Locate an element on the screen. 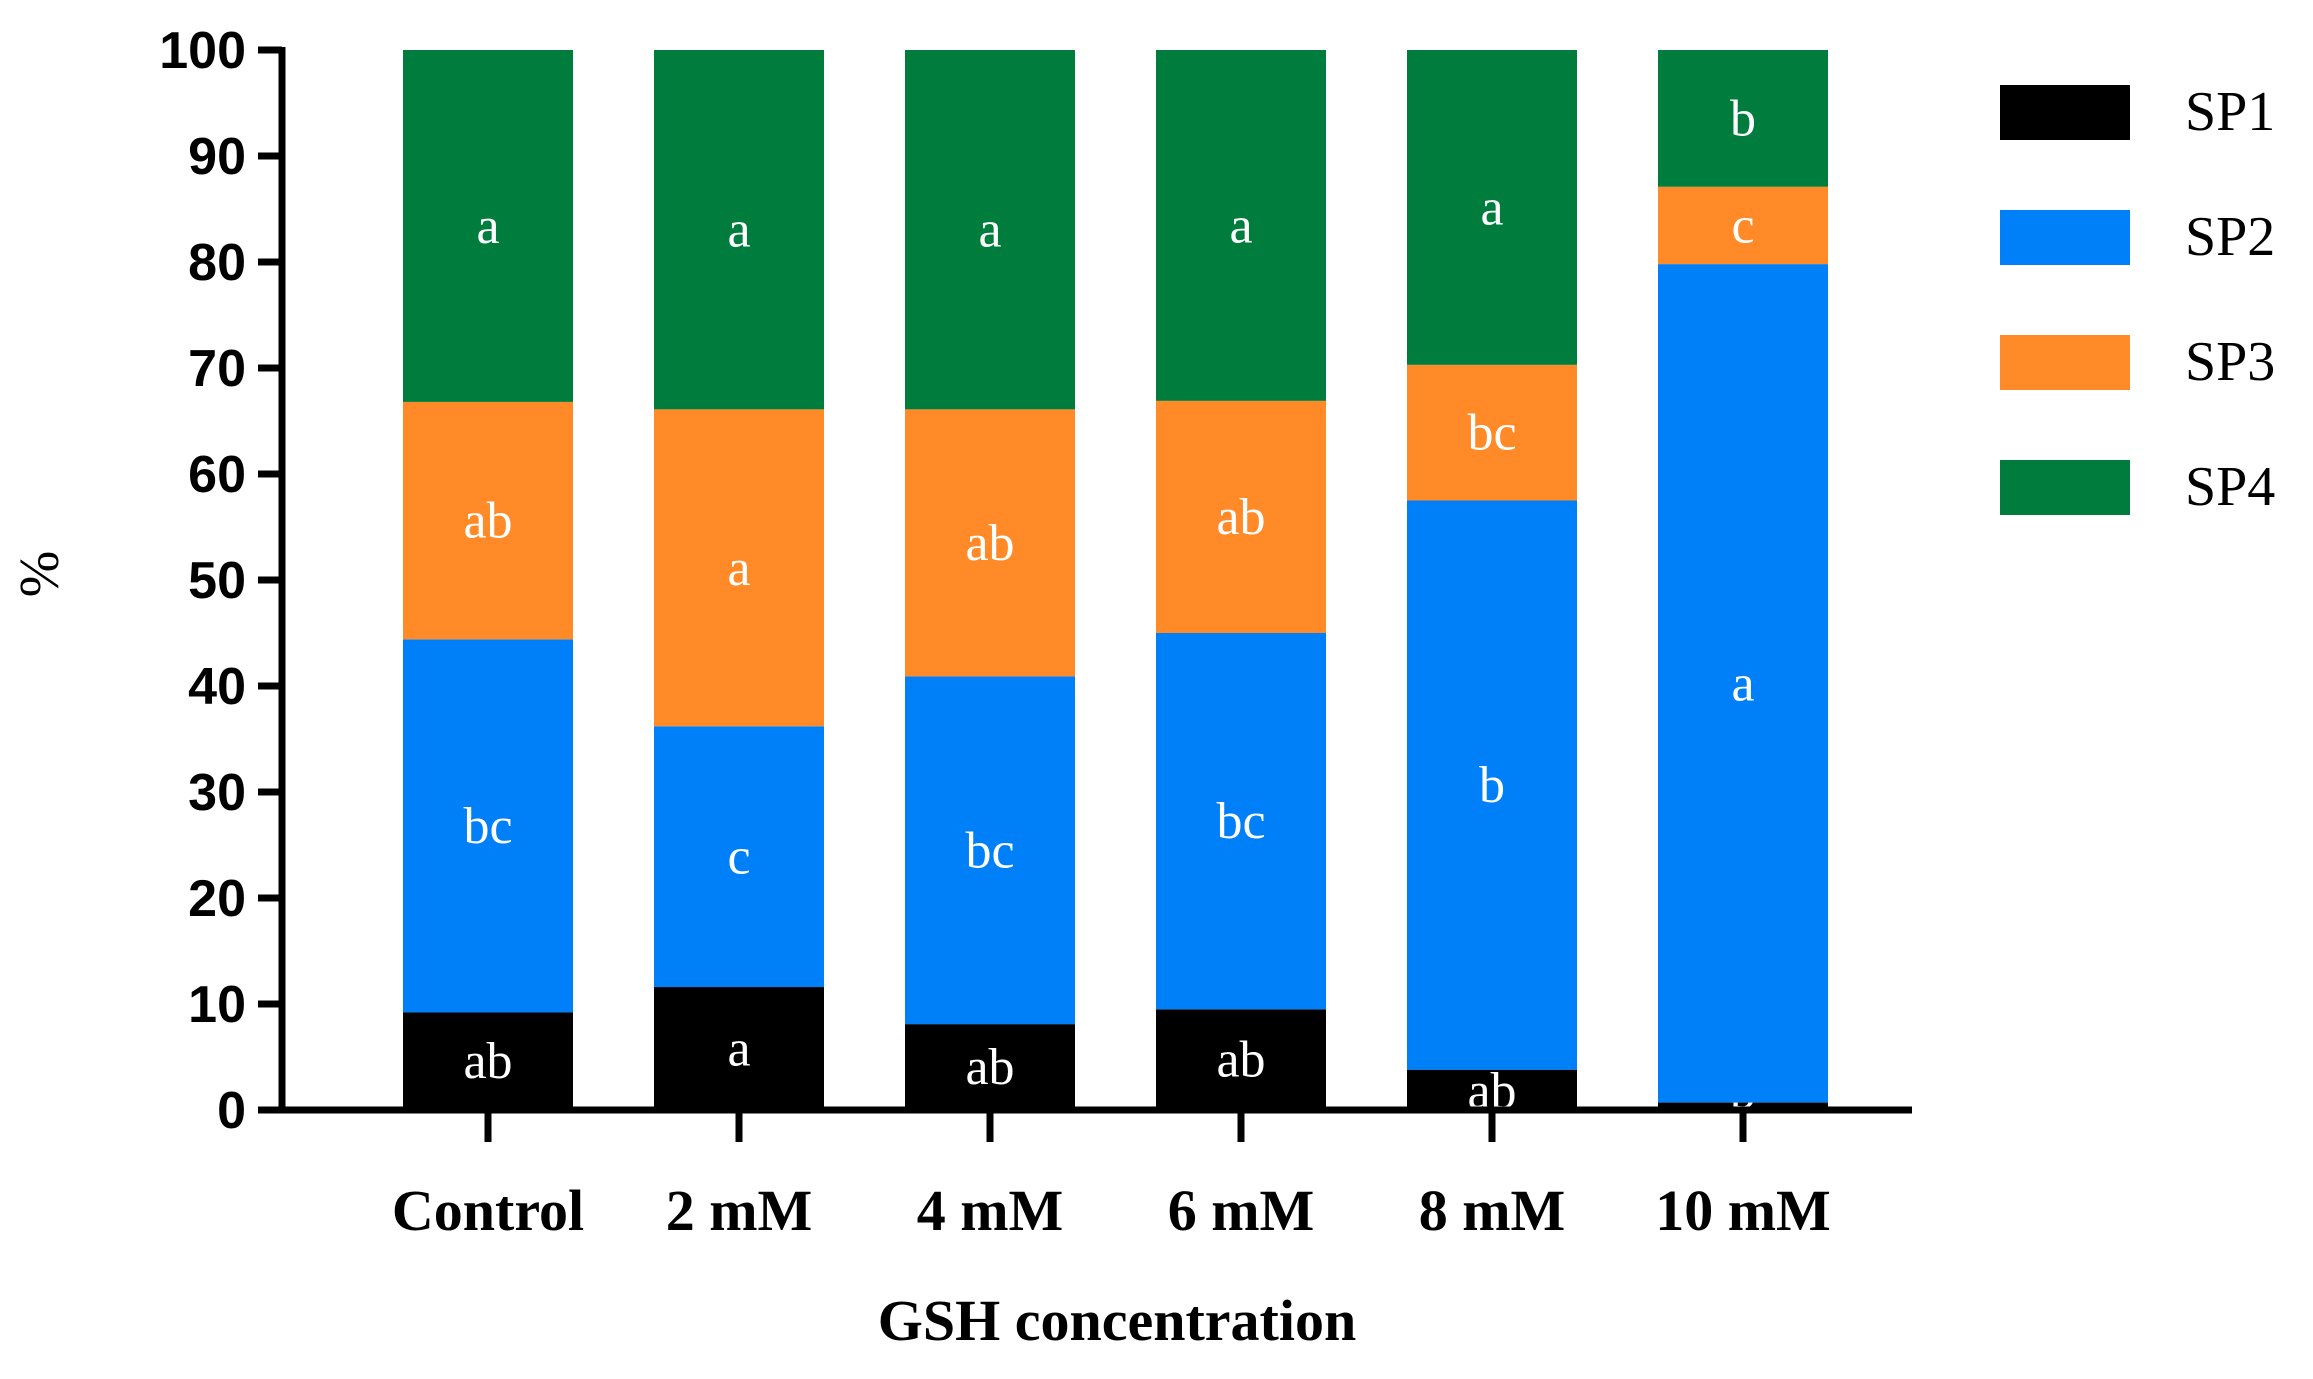 This screenshot has width=2313, height=1379. y-tick-label: 10 is located at coordinates (217, 1005).